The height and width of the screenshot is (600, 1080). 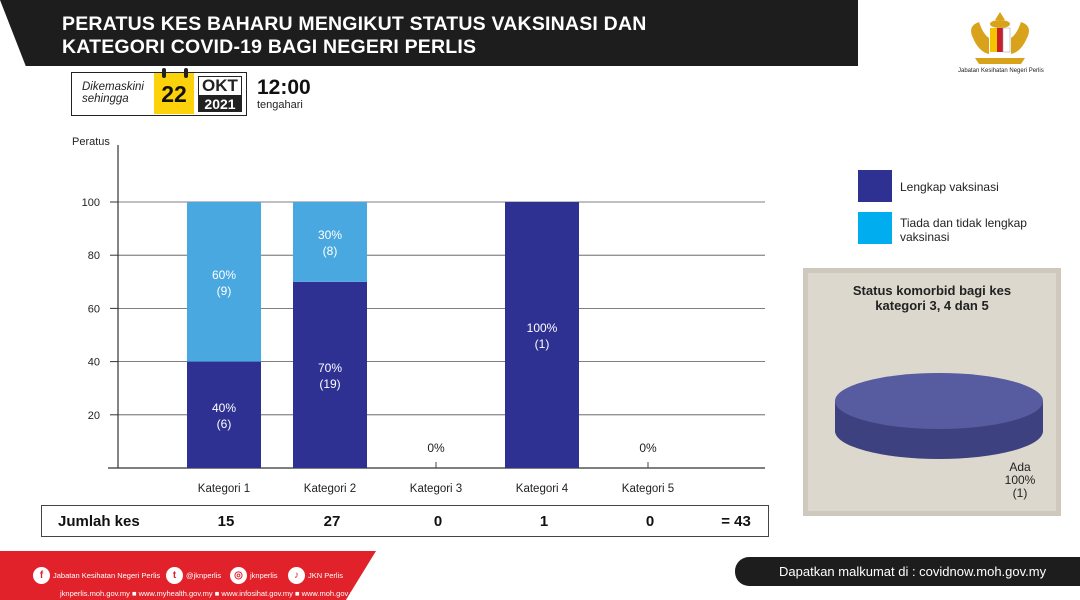 What do you see at coordinates (544, 521) in the screenshot?
I see `total-kategori-4: 1` at bounding box center [544, 521].